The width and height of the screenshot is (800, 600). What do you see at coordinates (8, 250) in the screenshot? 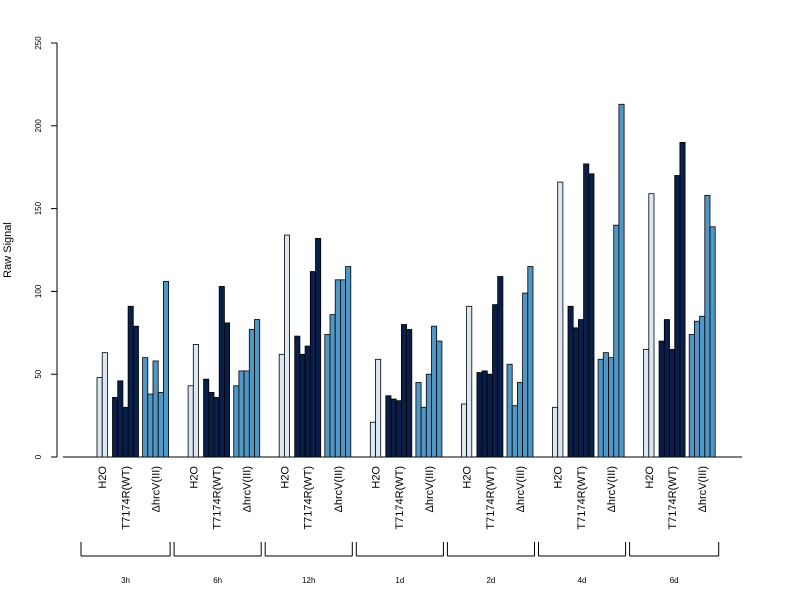
I see `y-axis-label: Raw Signal` at bounding box center [8, 250].